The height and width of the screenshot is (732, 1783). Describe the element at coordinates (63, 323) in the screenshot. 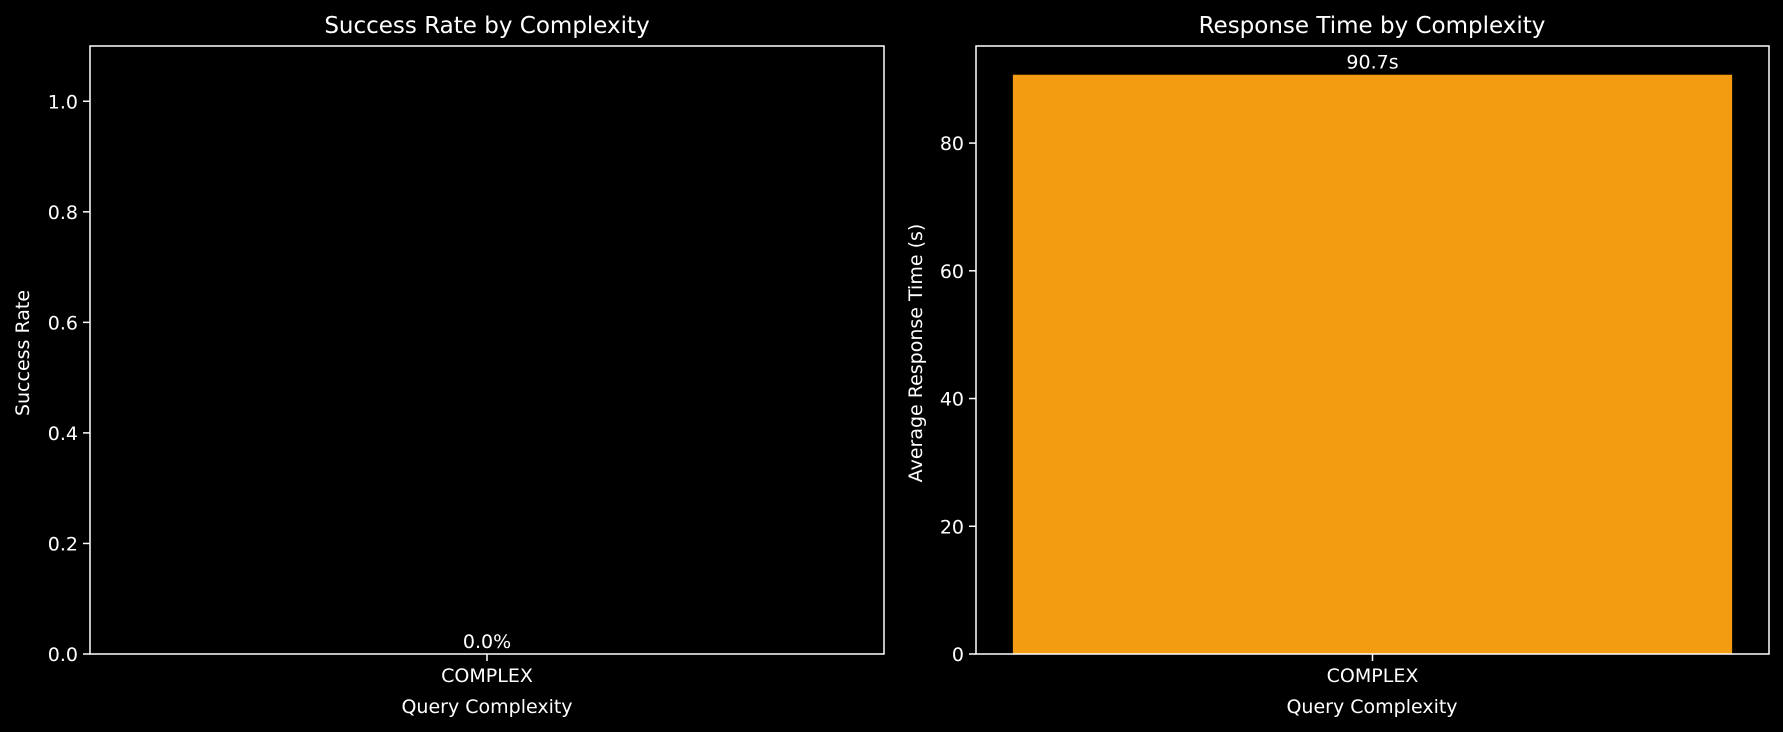

I see `success-rate-chart-y-tick-label: 0.6` at that location.